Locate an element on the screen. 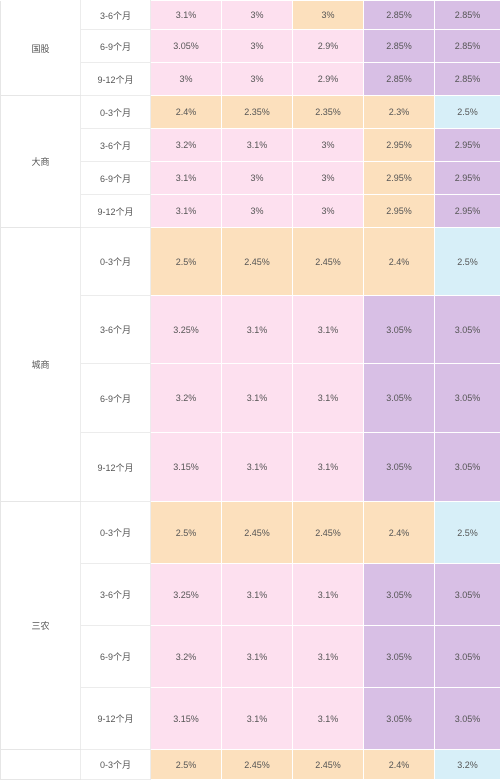 The width and height of the screenshot is (500, 780). bank-type-cell: 大商 is located at coordinates (41, 162).